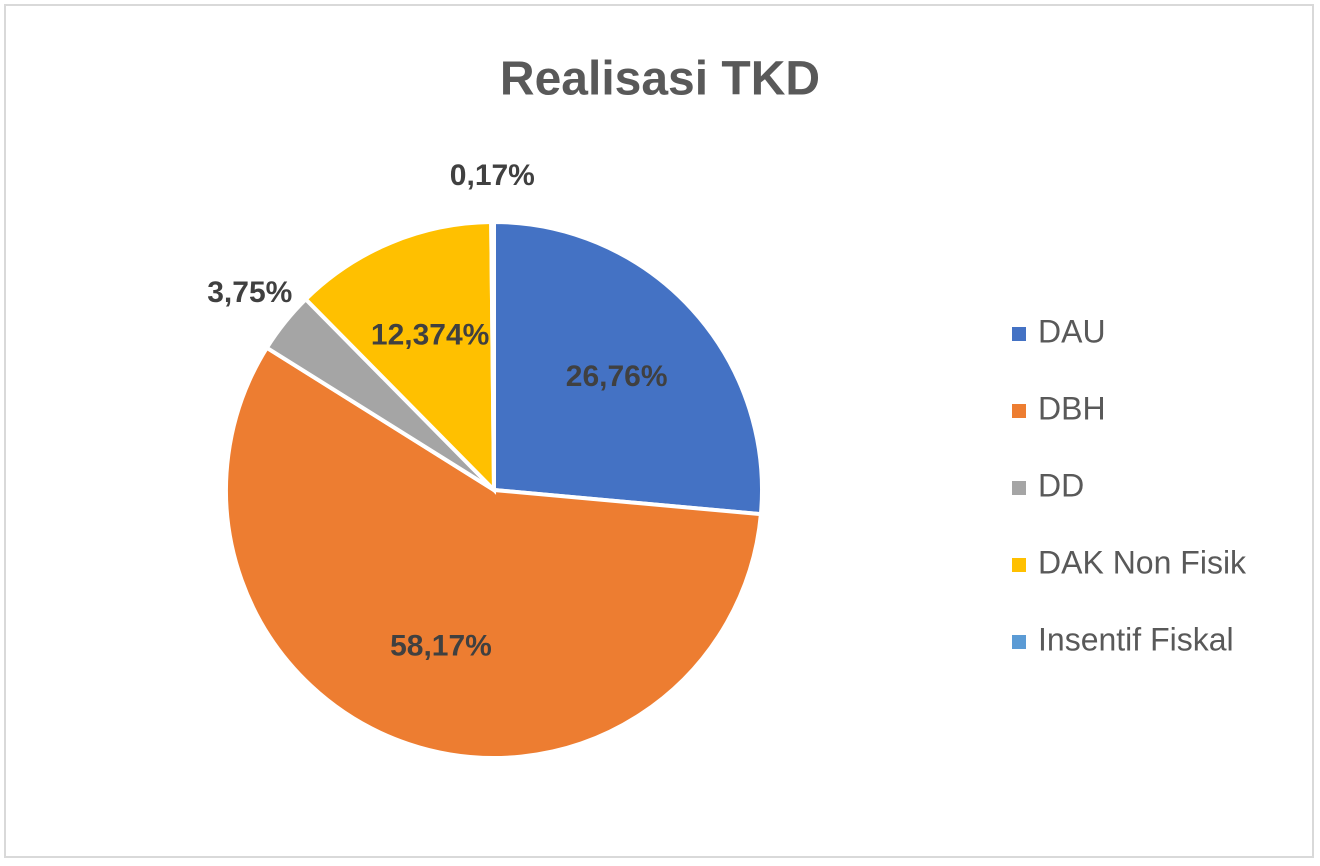  Describe the element at coordinates (1061, 485) in the screenshot. I see `legend-label: DD` at that location.